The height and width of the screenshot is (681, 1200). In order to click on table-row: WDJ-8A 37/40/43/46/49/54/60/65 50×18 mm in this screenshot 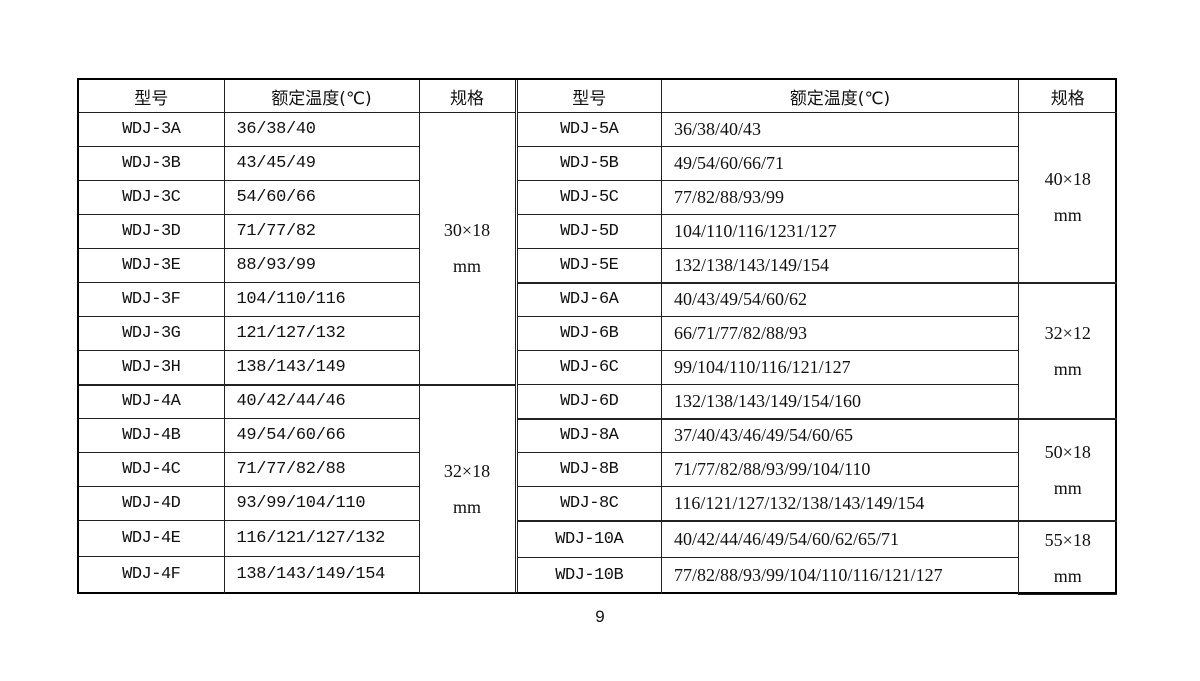, I will do `click(817, 469)`.